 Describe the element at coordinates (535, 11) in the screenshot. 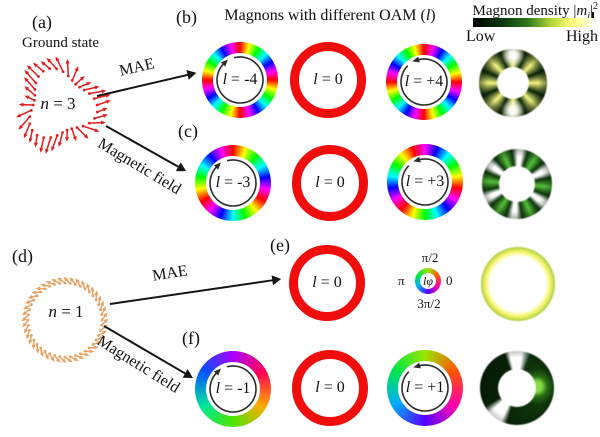

I see `colorbar-title: Magnon density |mi|2` at that location.